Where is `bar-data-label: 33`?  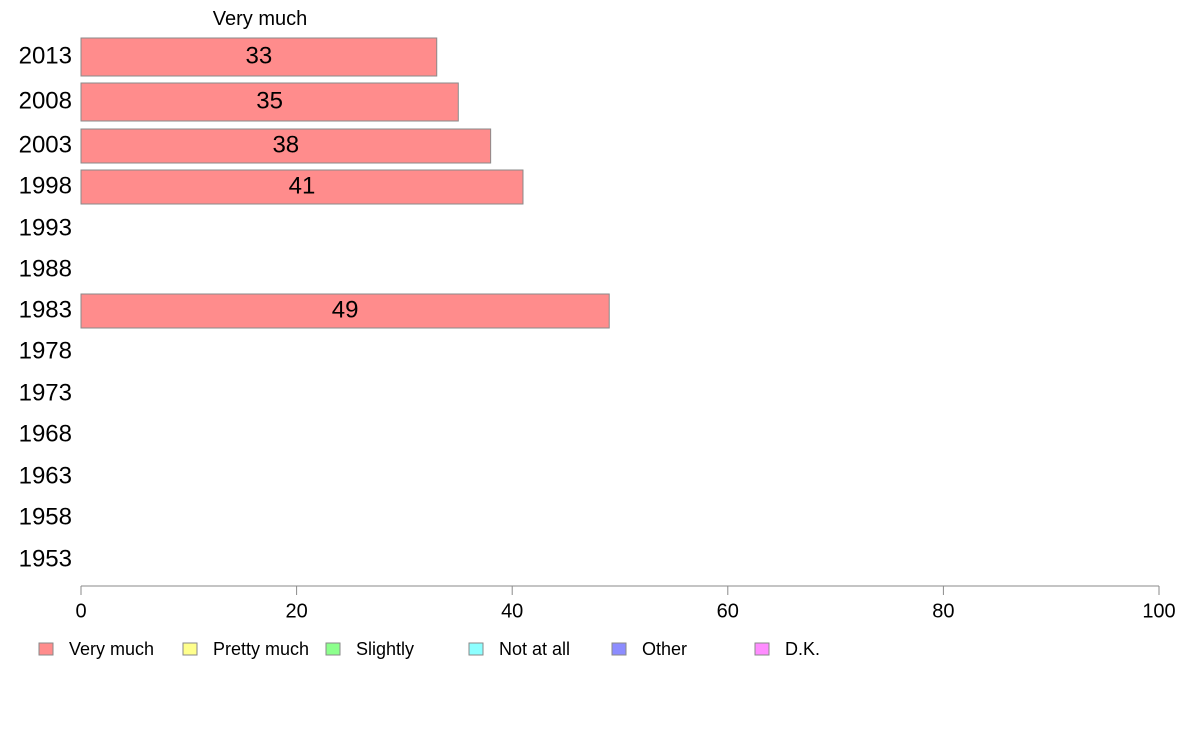
bar-data-label: 33 is located at coordinates (259, 55).